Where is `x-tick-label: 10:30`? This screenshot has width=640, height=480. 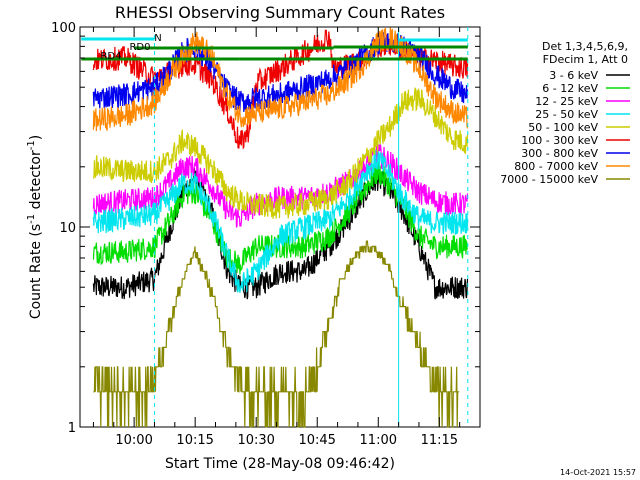
x-tick-label: 10:30 is located at coordinates (255, 440).